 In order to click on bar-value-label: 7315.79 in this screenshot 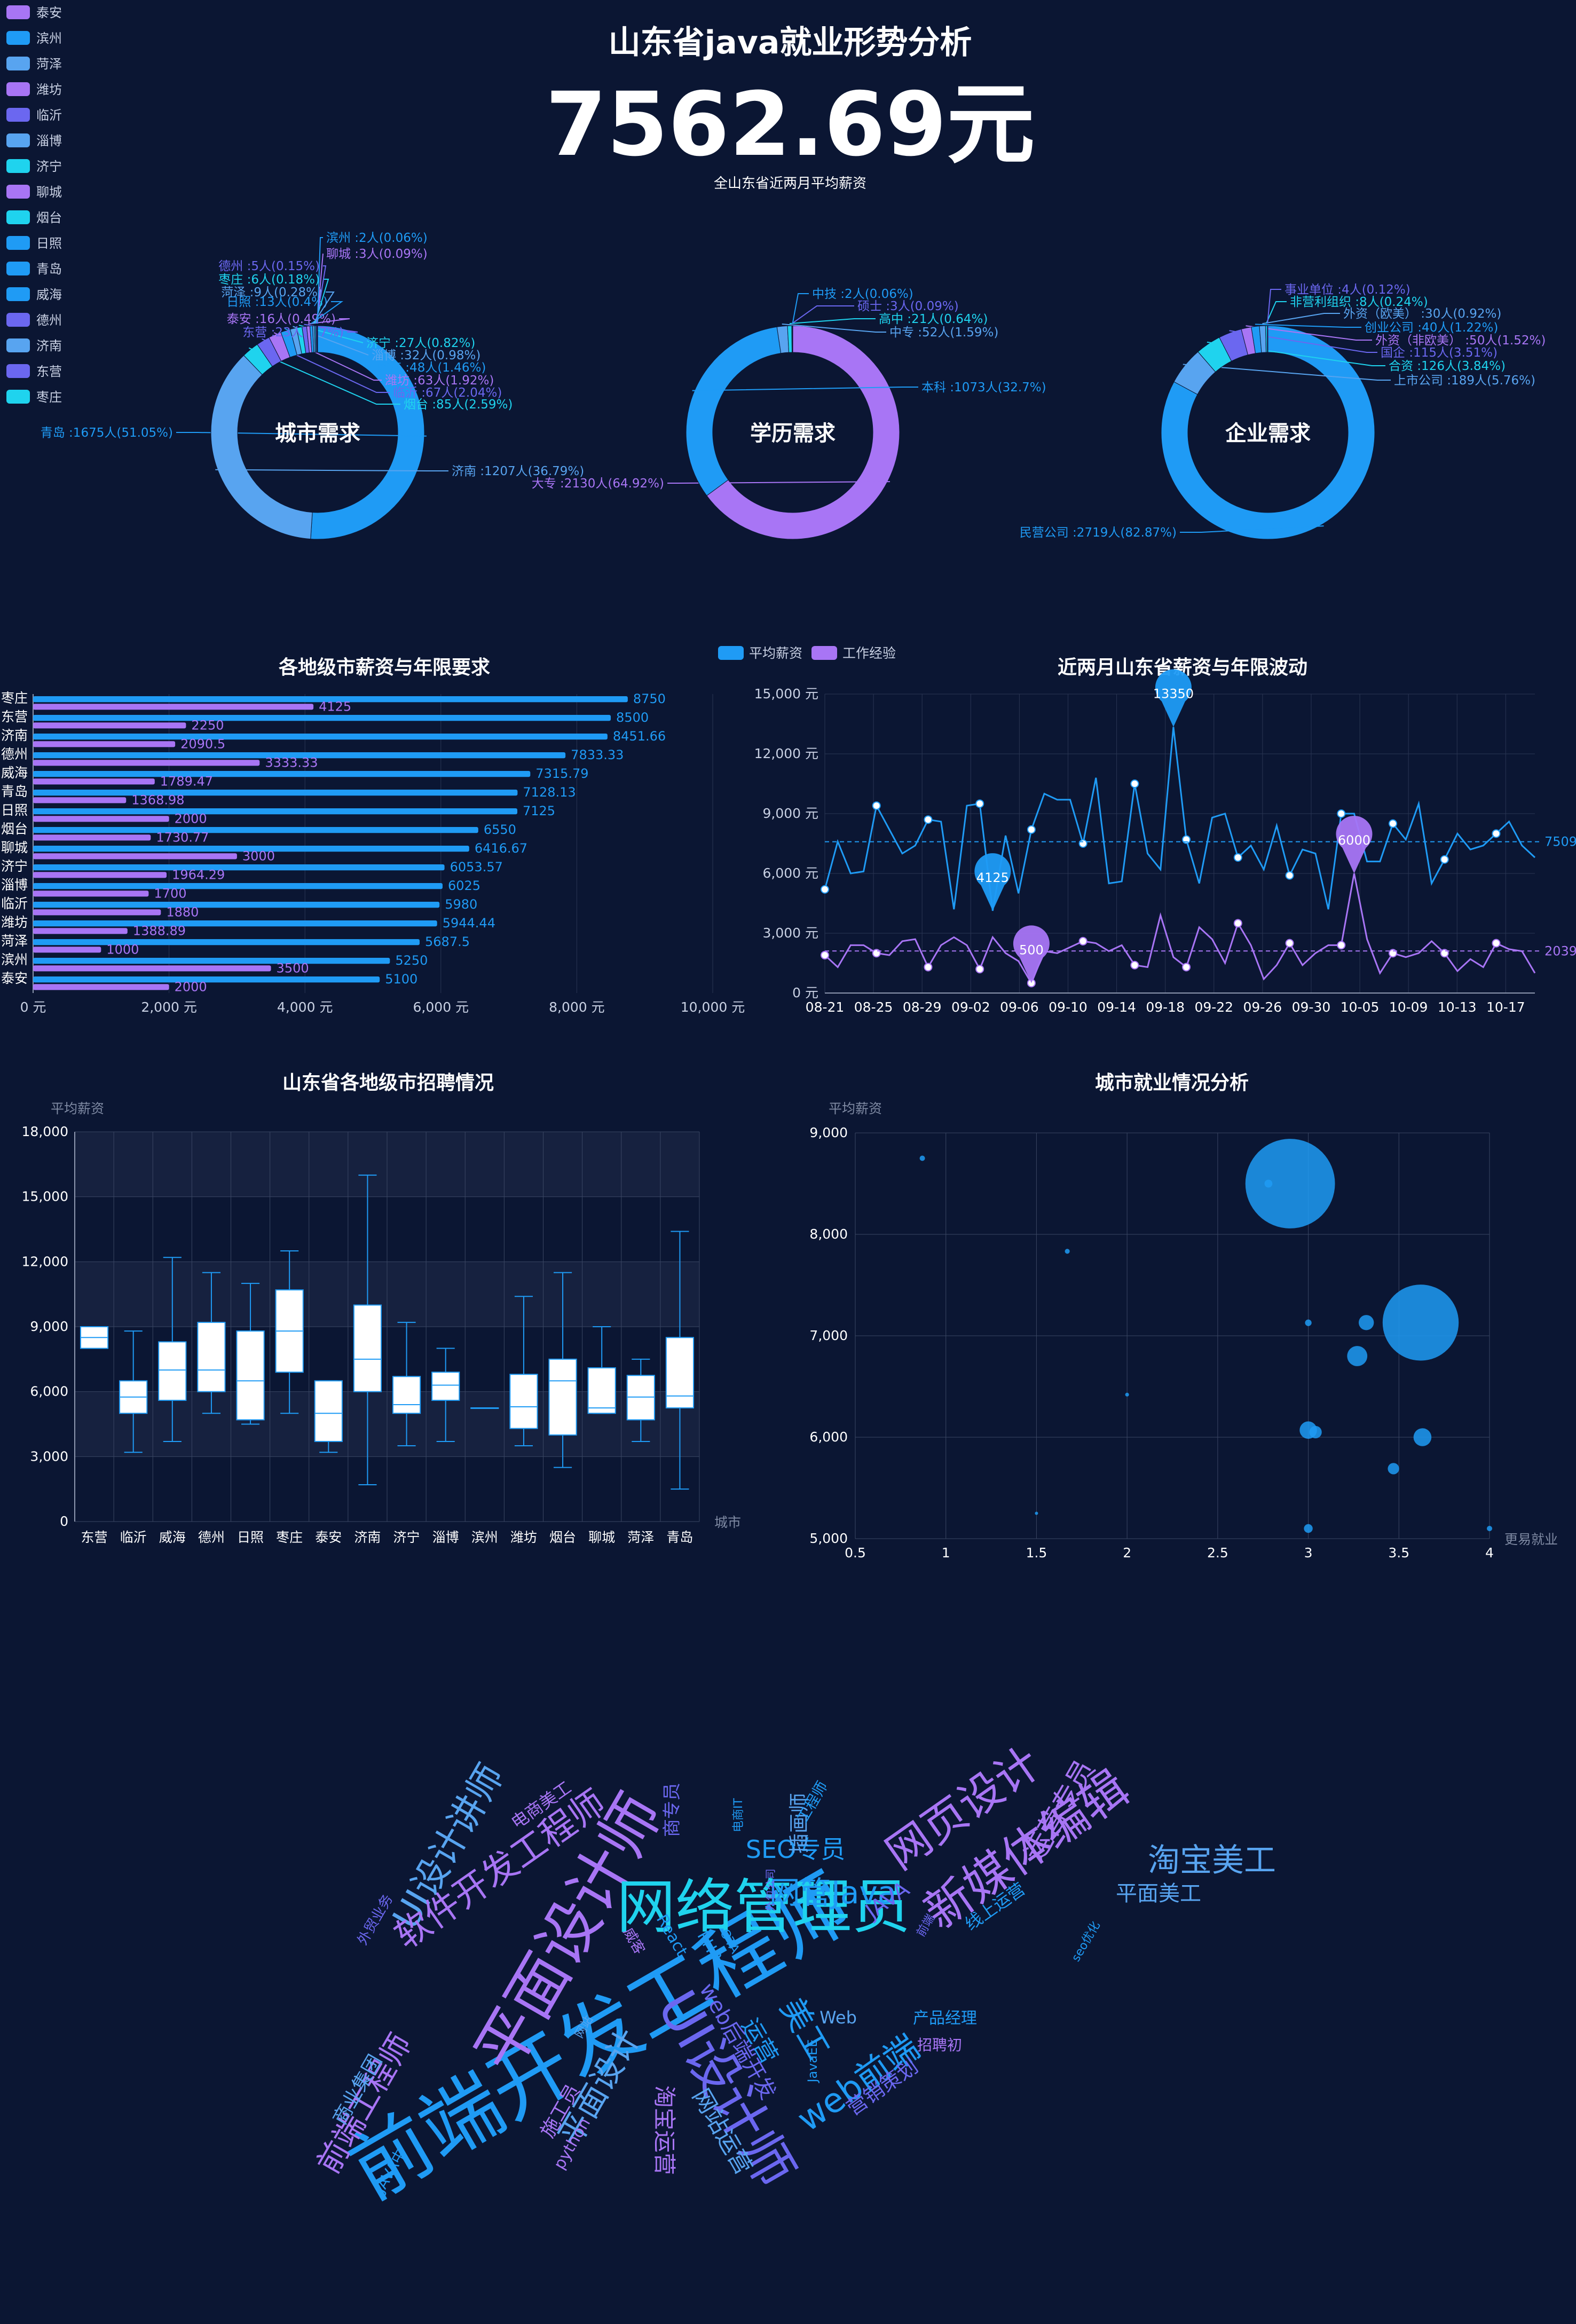, I will do `click(561, 773)`.